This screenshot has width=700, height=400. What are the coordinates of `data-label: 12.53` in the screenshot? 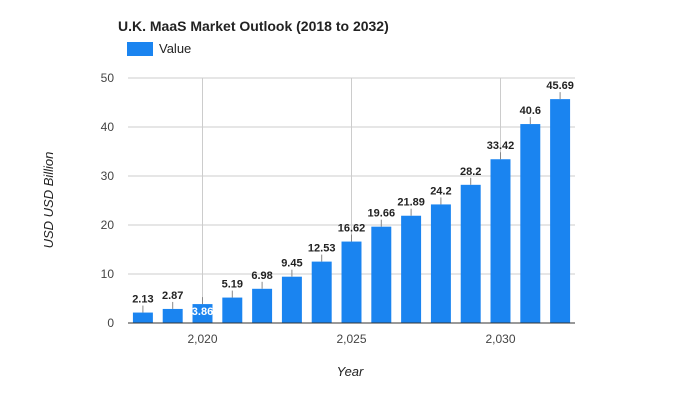 It's located at (322, 249).